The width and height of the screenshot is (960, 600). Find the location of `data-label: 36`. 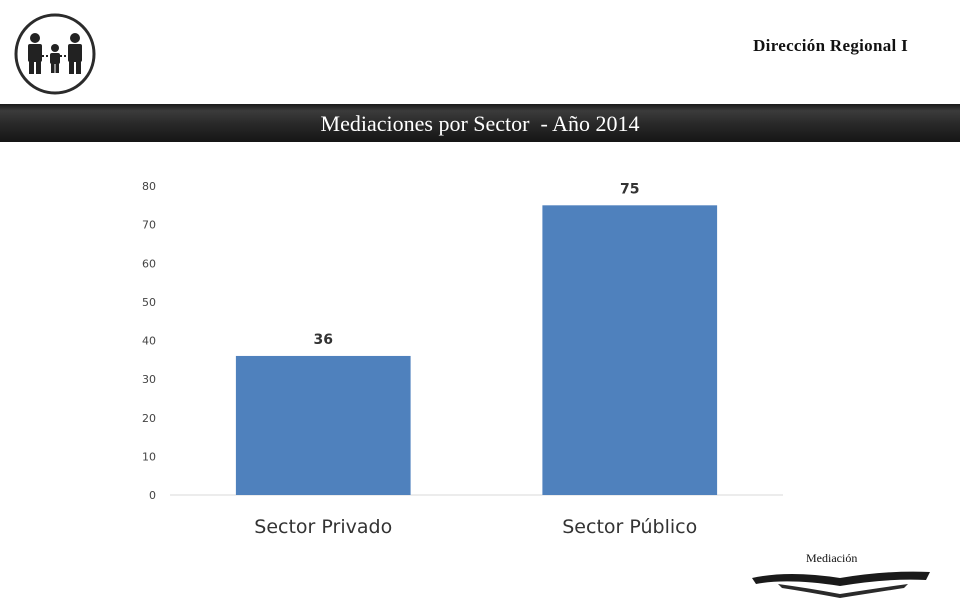

data-label: 36 is located at coordinates (323, 340).